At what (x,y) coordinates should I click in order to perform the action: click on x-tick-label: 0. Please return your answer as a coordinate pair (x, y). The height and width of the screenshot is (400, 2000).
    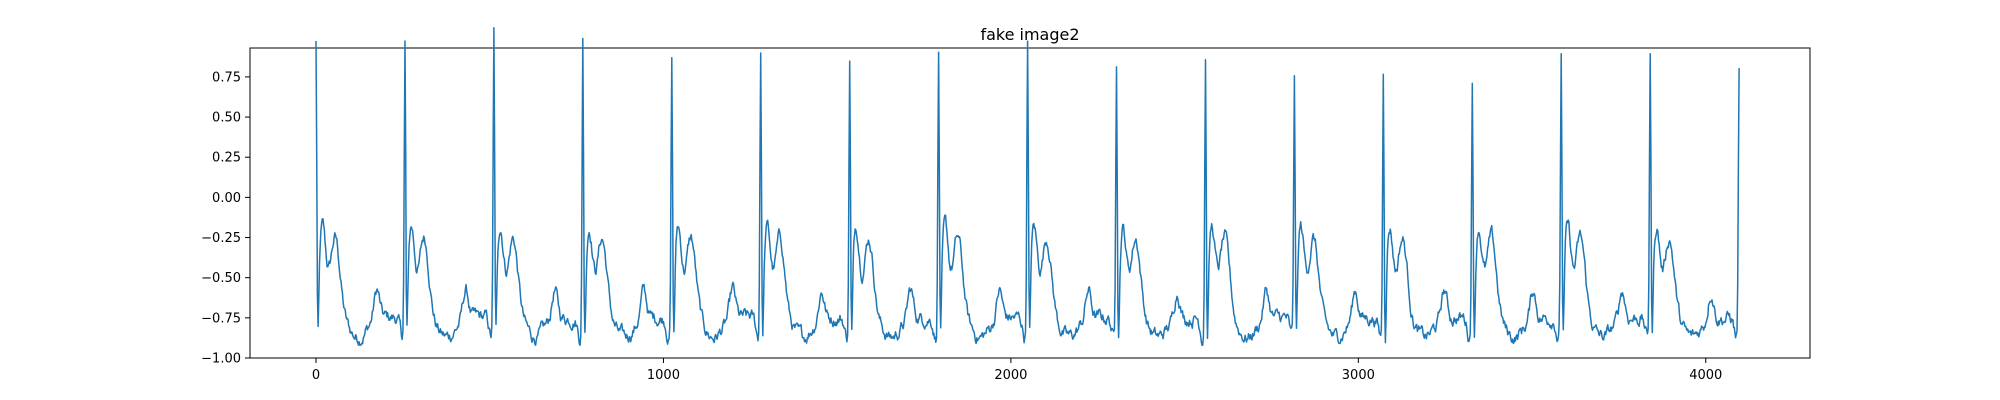
    Looking at the image, I should click on (316, 375).